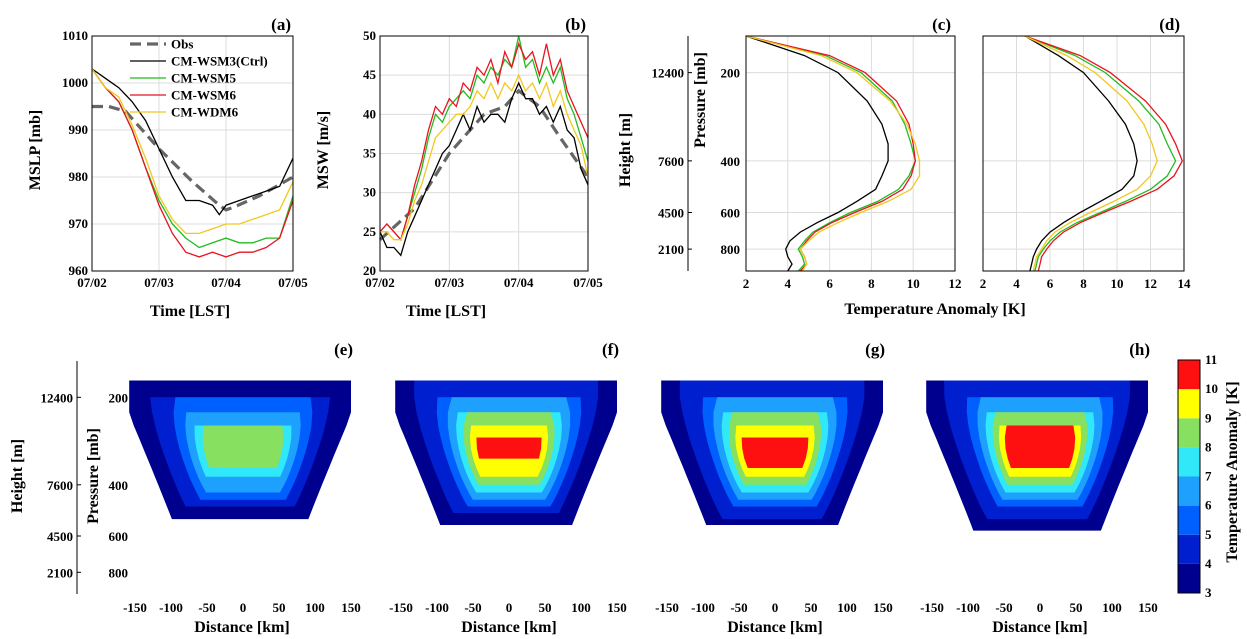  Describe the element at coordinates (1150, 283) in the screenshot. I see `x-tick-label: 12` at that location.